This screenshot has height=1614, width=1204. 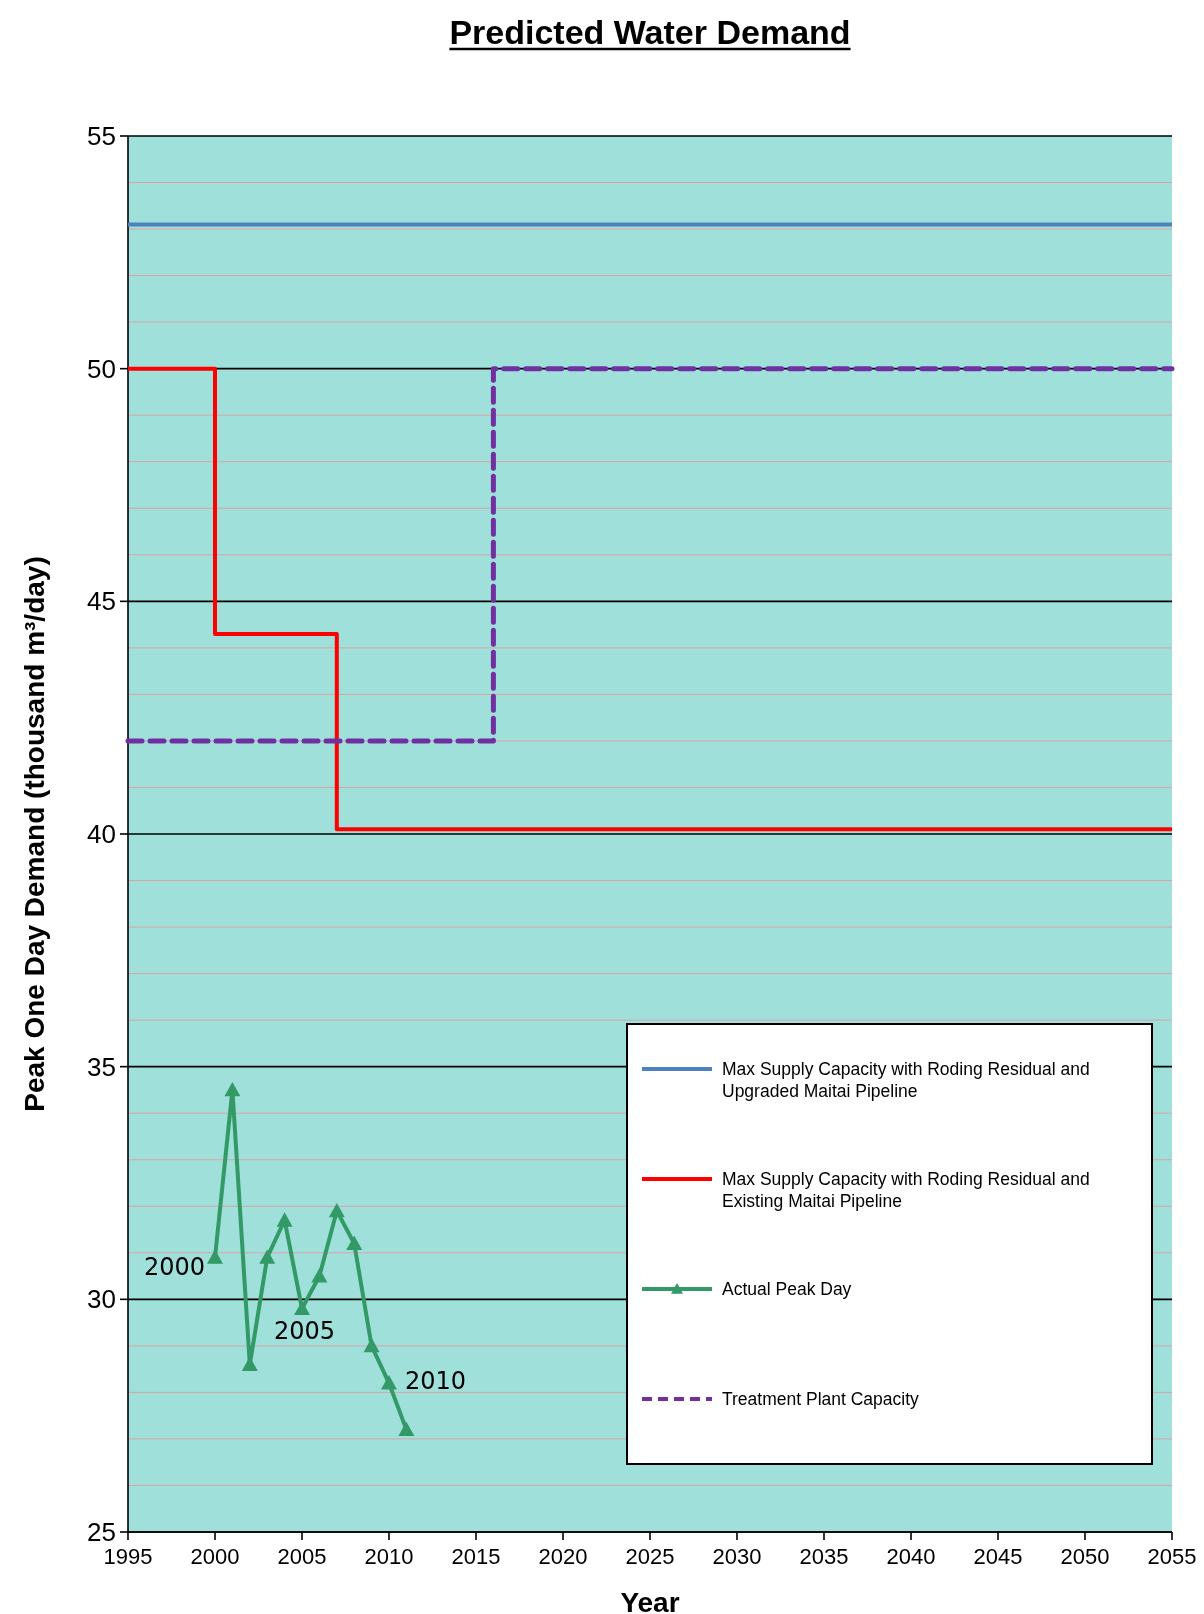 What do you see at coordinates (911, 1556) in the screenshot?
I see `x-tick-label: 2040` at bounding box center [911, 1556].